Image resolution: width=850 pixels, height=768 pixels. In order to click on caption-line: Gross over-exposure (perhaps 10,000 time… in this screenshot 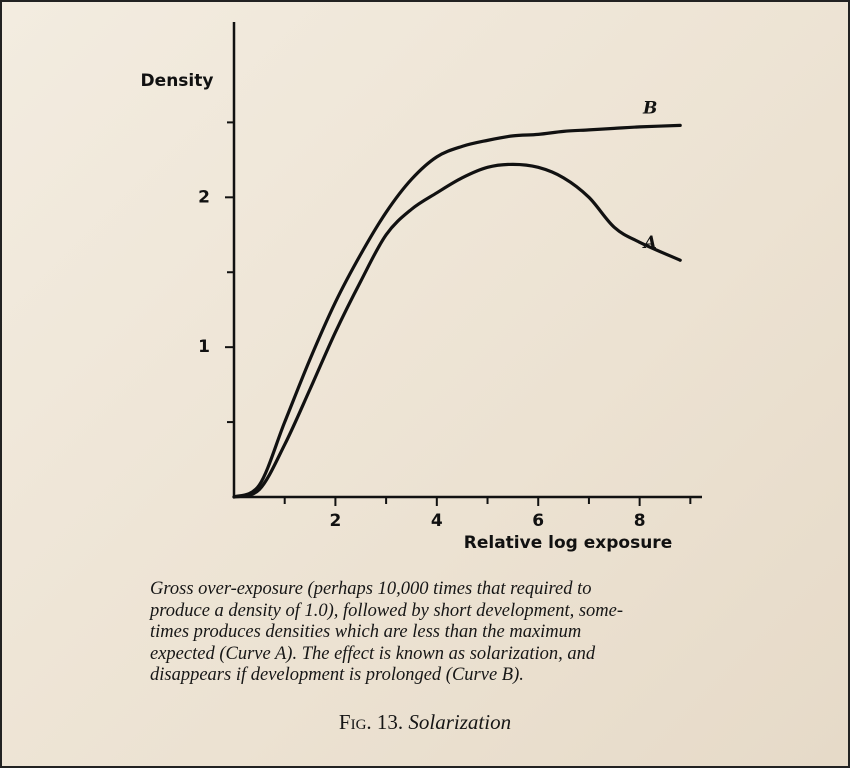, I will do `click(371, 589)`.